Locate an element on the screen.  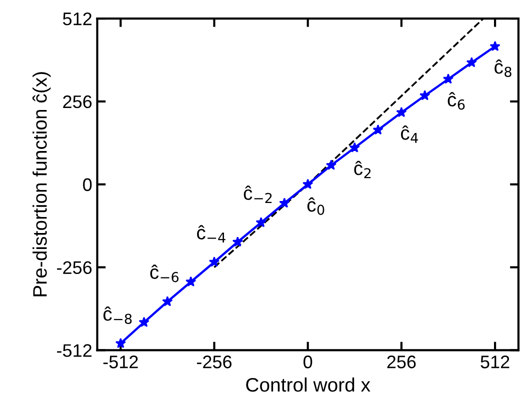
x-tick-label: 0 is located at coordinates (308, 362).